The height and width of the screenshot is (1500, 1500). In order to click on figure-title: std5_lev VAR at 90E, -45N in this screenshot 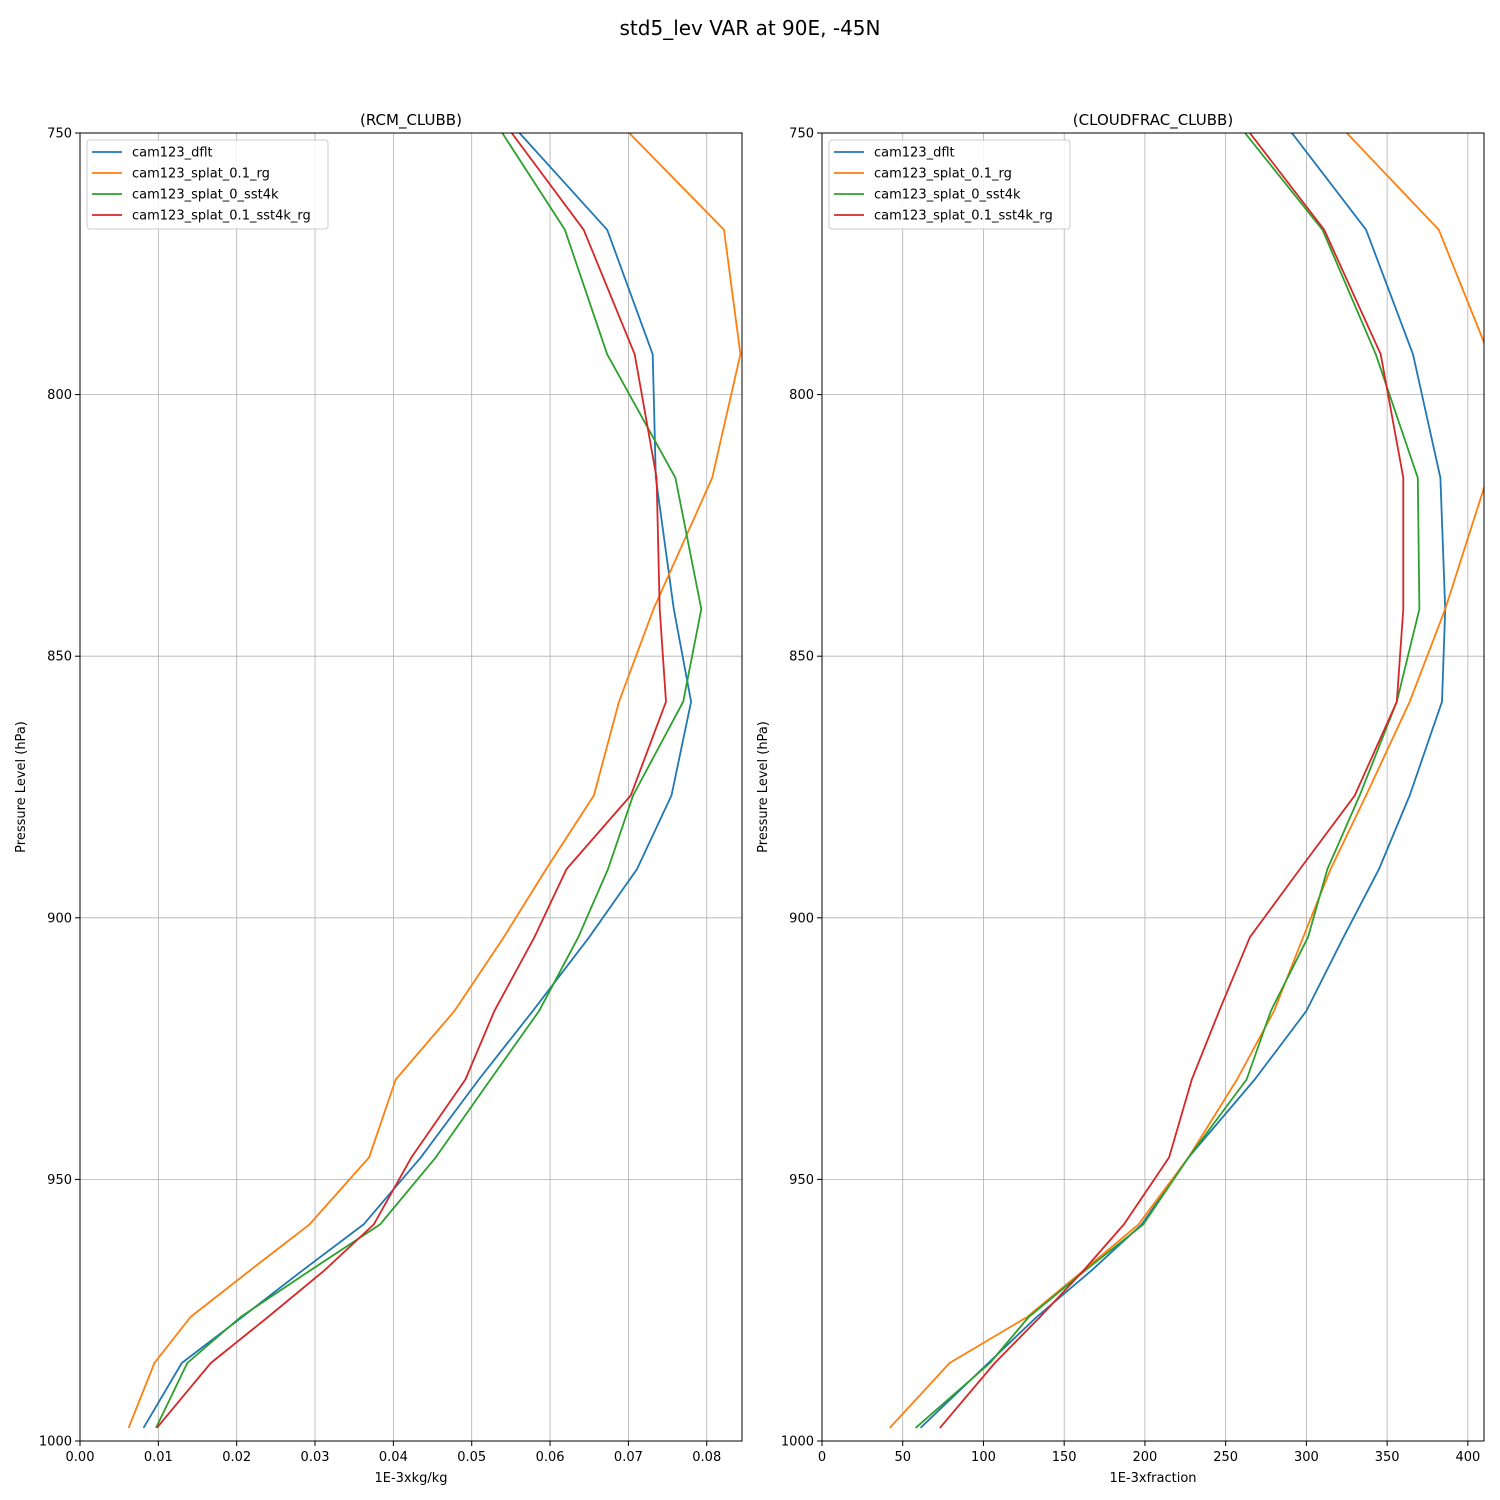, I will do `click(750, 28)`.